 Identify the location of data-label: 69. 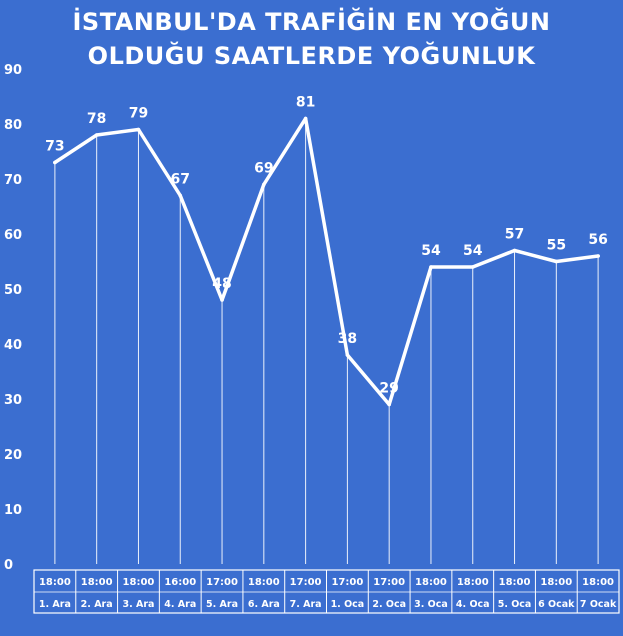
(263, 169).